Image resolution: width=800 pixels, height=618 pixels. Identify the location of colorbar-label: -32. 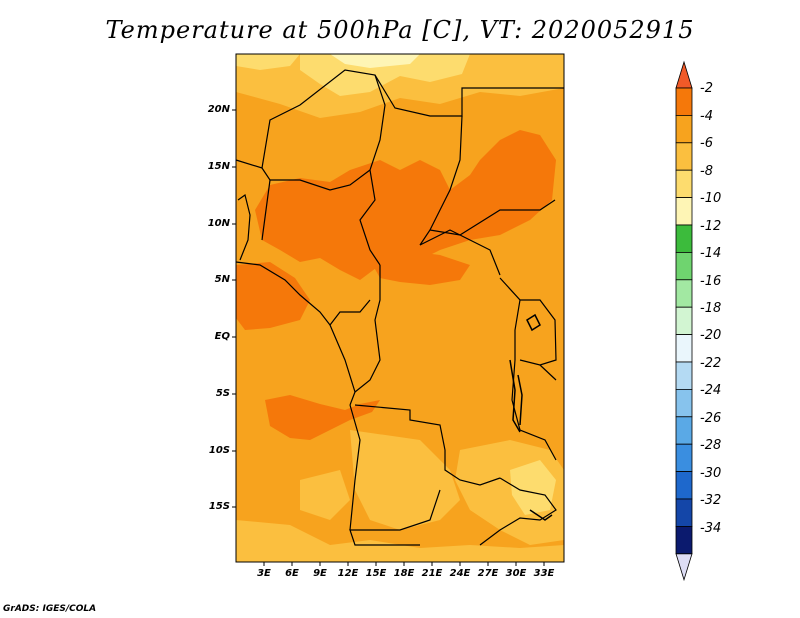
(711, 500).